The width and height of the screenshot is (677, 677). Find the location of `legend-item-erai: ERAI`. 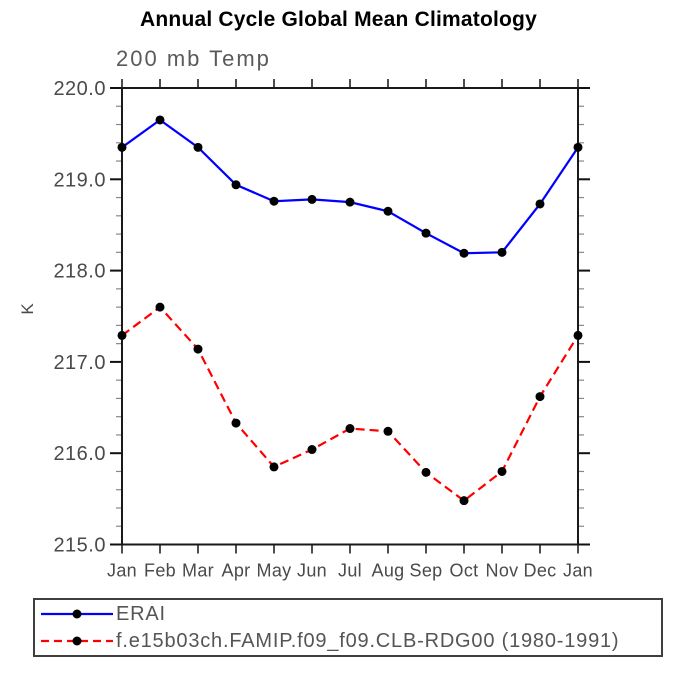

legend-item-erai: ERAI is located at coordinates (350, 614).